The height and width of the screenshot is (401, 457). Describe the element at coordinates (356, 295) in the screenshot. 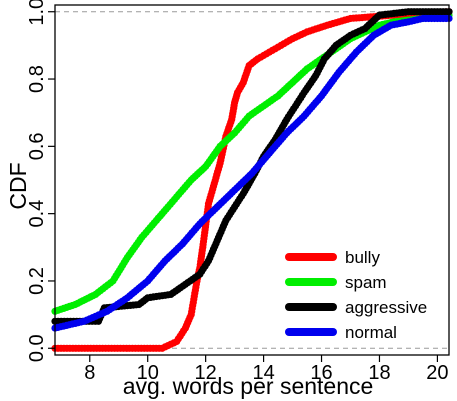

I see `legend: bully spam aggressive normal` at that location.